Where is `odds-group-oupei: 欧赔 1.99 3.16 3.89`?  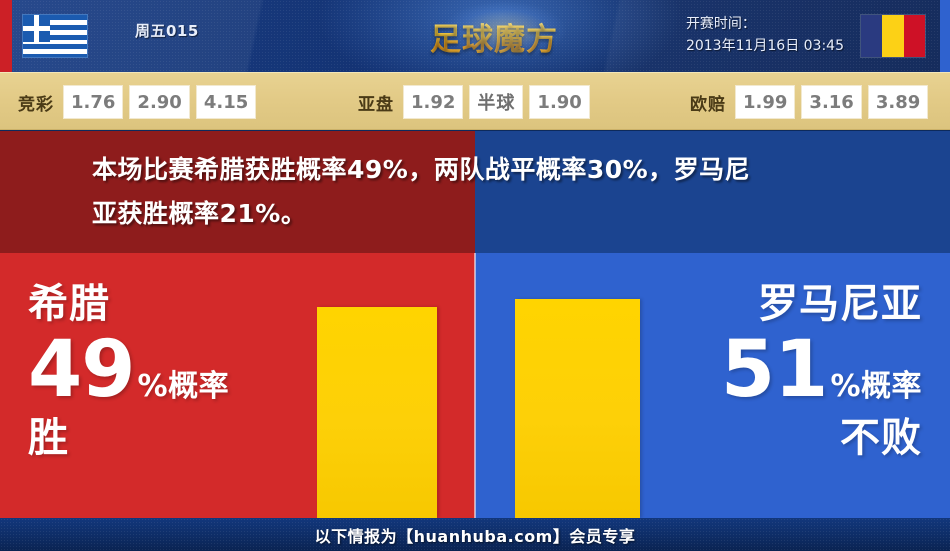
odds-group-oupei: 欧赔 1.99 3.16 3.89 is located at coordinates (812, 102).